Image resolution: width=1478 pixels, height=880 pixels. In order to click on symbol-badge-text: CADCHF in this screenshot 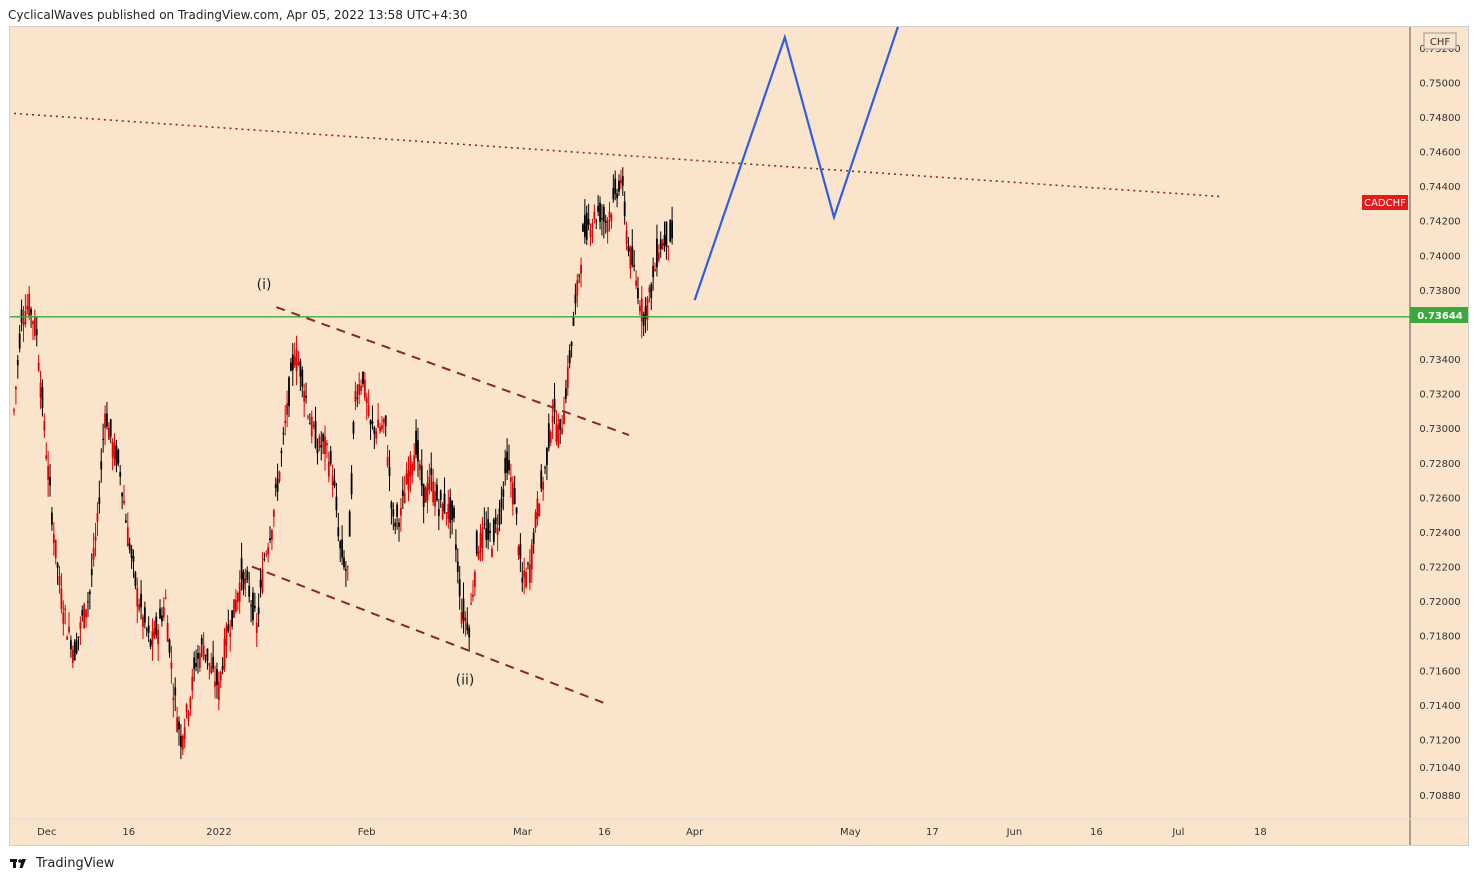, I will do `click(1385, 203)`.